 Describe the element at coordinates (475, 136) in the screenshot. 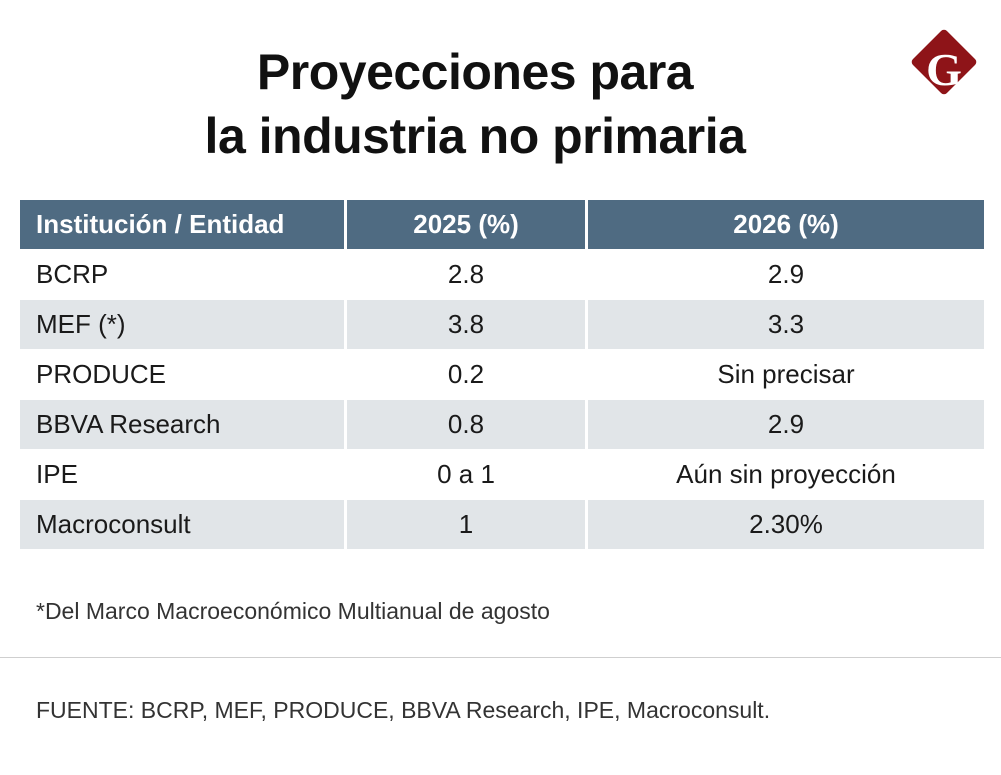

I see `title-line-2: la industria no primaria` at that location.